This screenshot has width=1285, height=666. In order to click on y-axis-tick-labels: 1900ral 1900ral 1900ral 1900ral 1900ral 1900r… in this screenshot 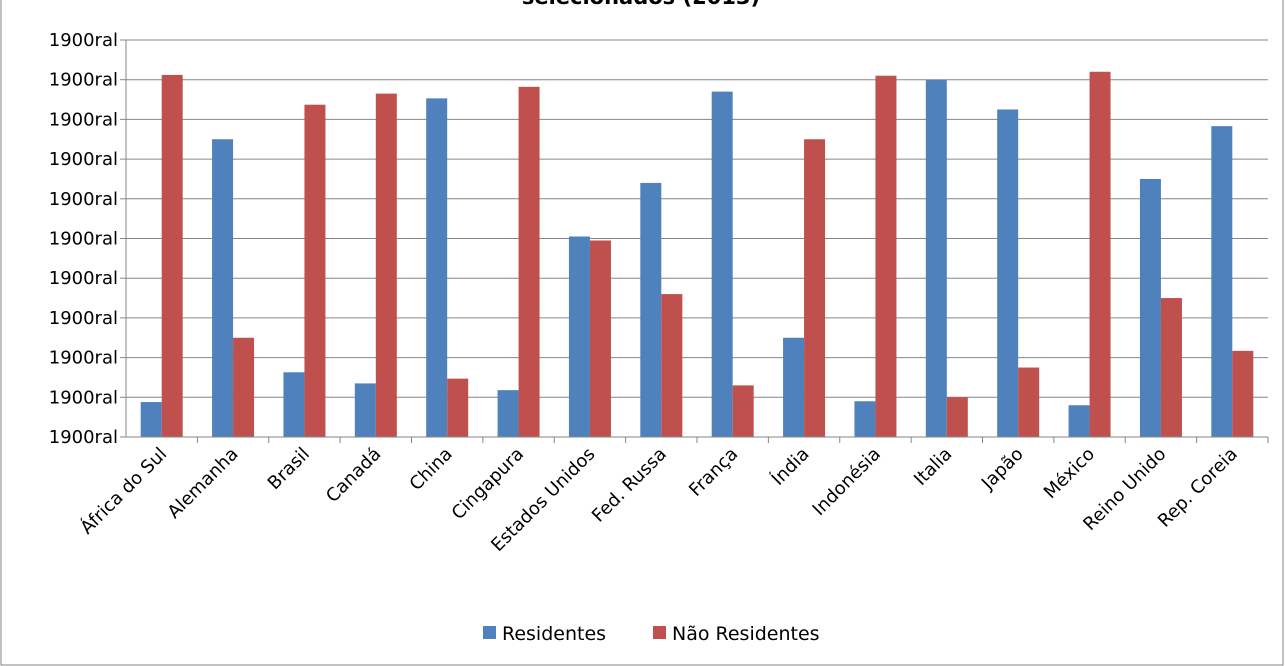, I will do `click(83, 239)`.